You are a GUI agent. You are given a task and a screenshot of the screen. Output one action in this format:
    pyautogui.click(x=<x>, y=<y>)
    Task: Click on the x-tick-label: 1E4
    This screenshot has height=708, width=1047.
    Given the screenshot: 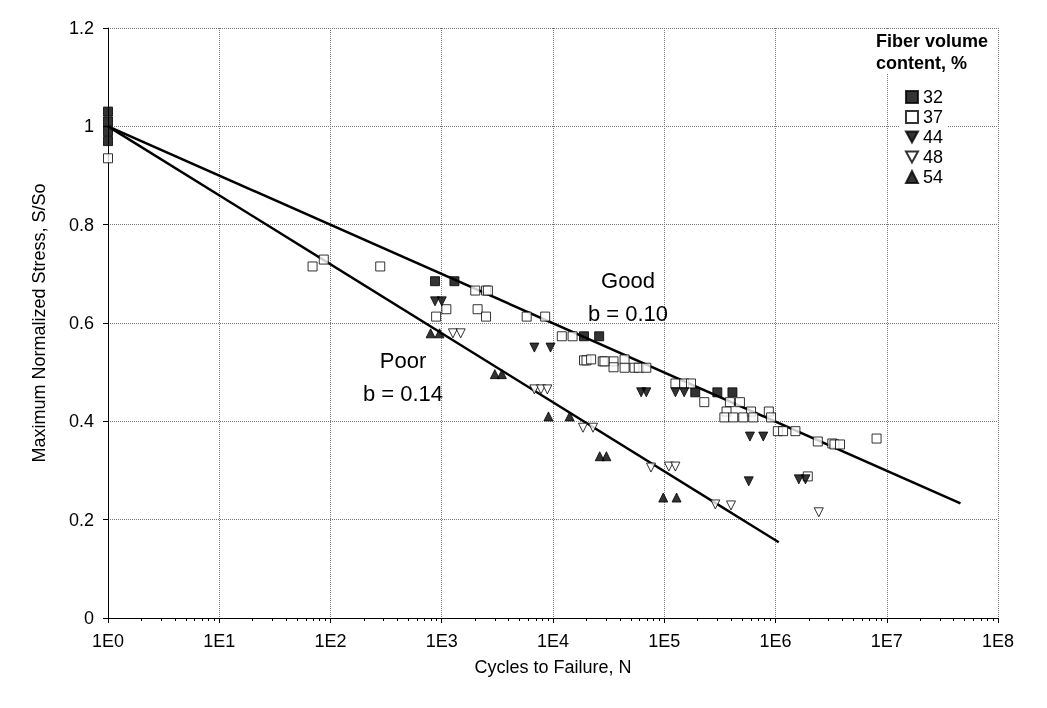 What is the action you would take?
    pyautogui.click(x=553, y=641)
    